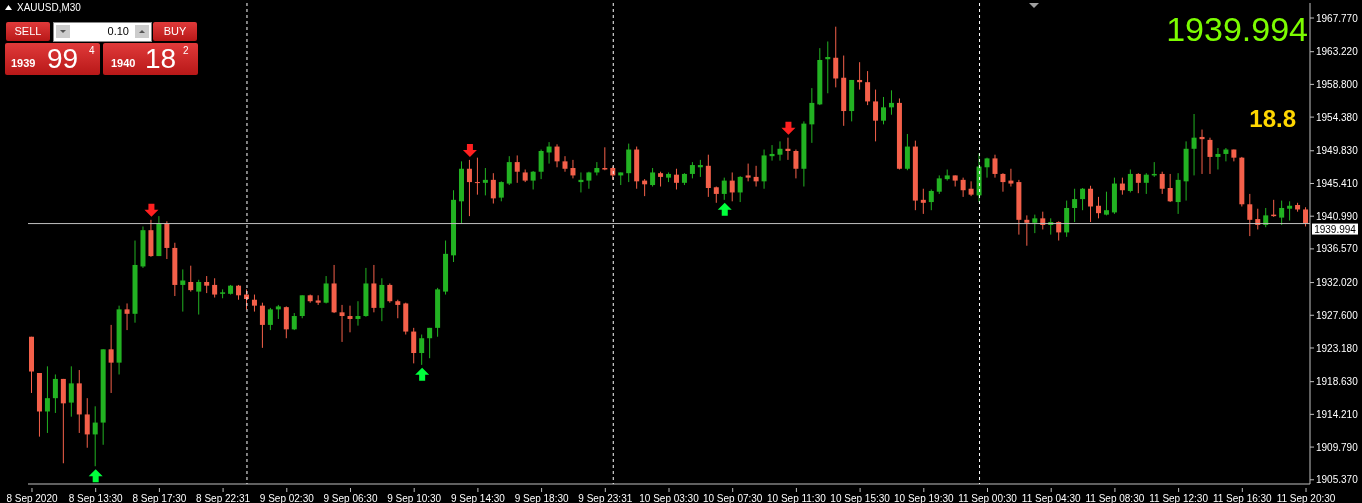 This screenshot has height=503, width=1362. What do you see at coordinates (1337, 480) in the screenshot?
I see `y-tick-label: 1905.370` at bounding box center [1337, 480].